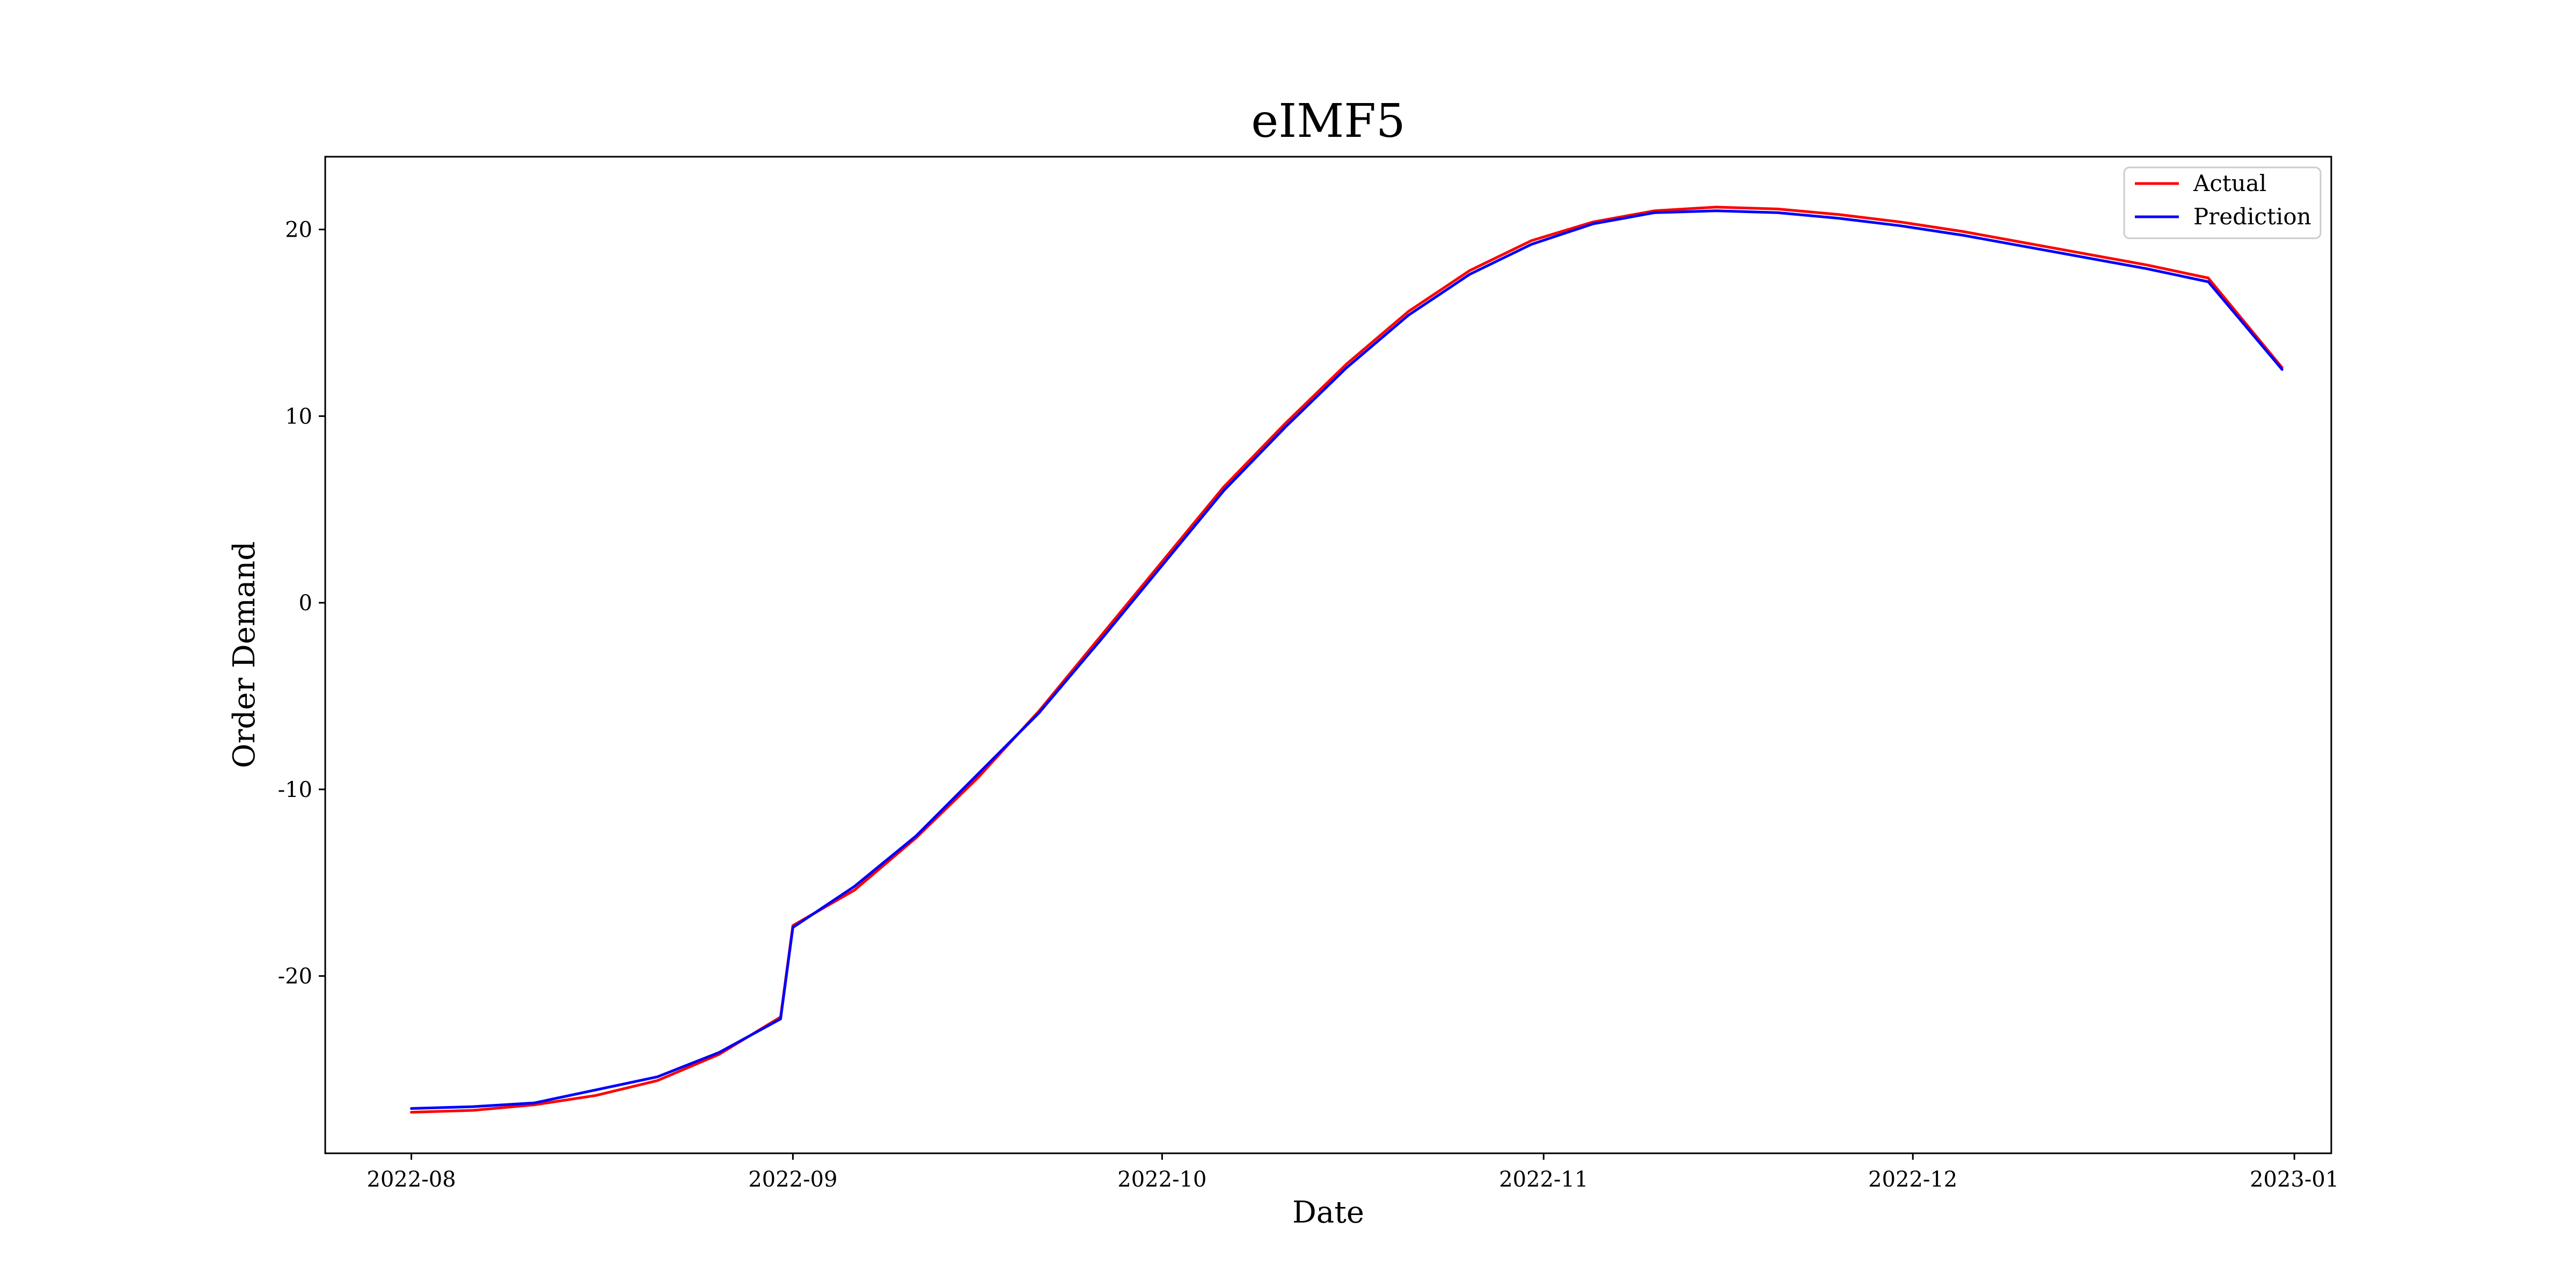 The width and height of the screenshot is (2576, 1288). I want to click on legend-label-prediction: Prediction, so click(2252, 216).